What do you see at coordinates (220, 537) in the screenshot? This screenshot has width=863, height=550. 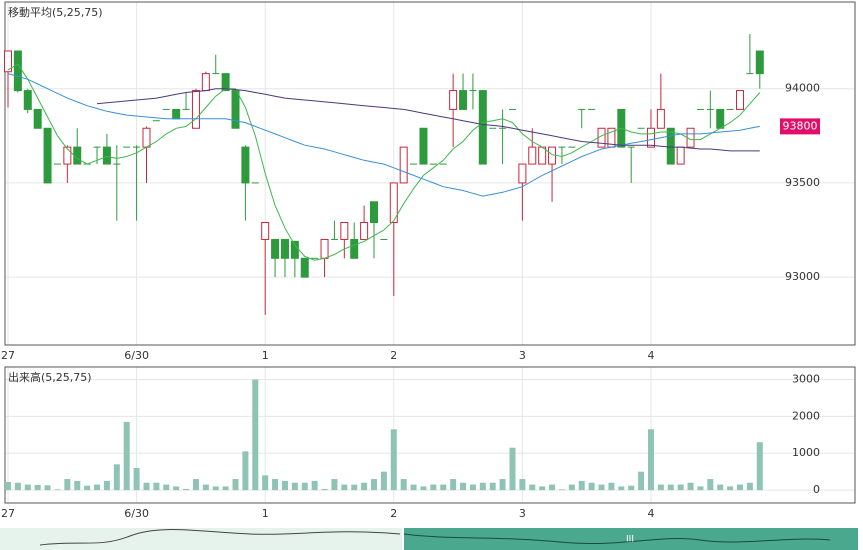 I see `navigator-line` at bounding box center [220, 537].